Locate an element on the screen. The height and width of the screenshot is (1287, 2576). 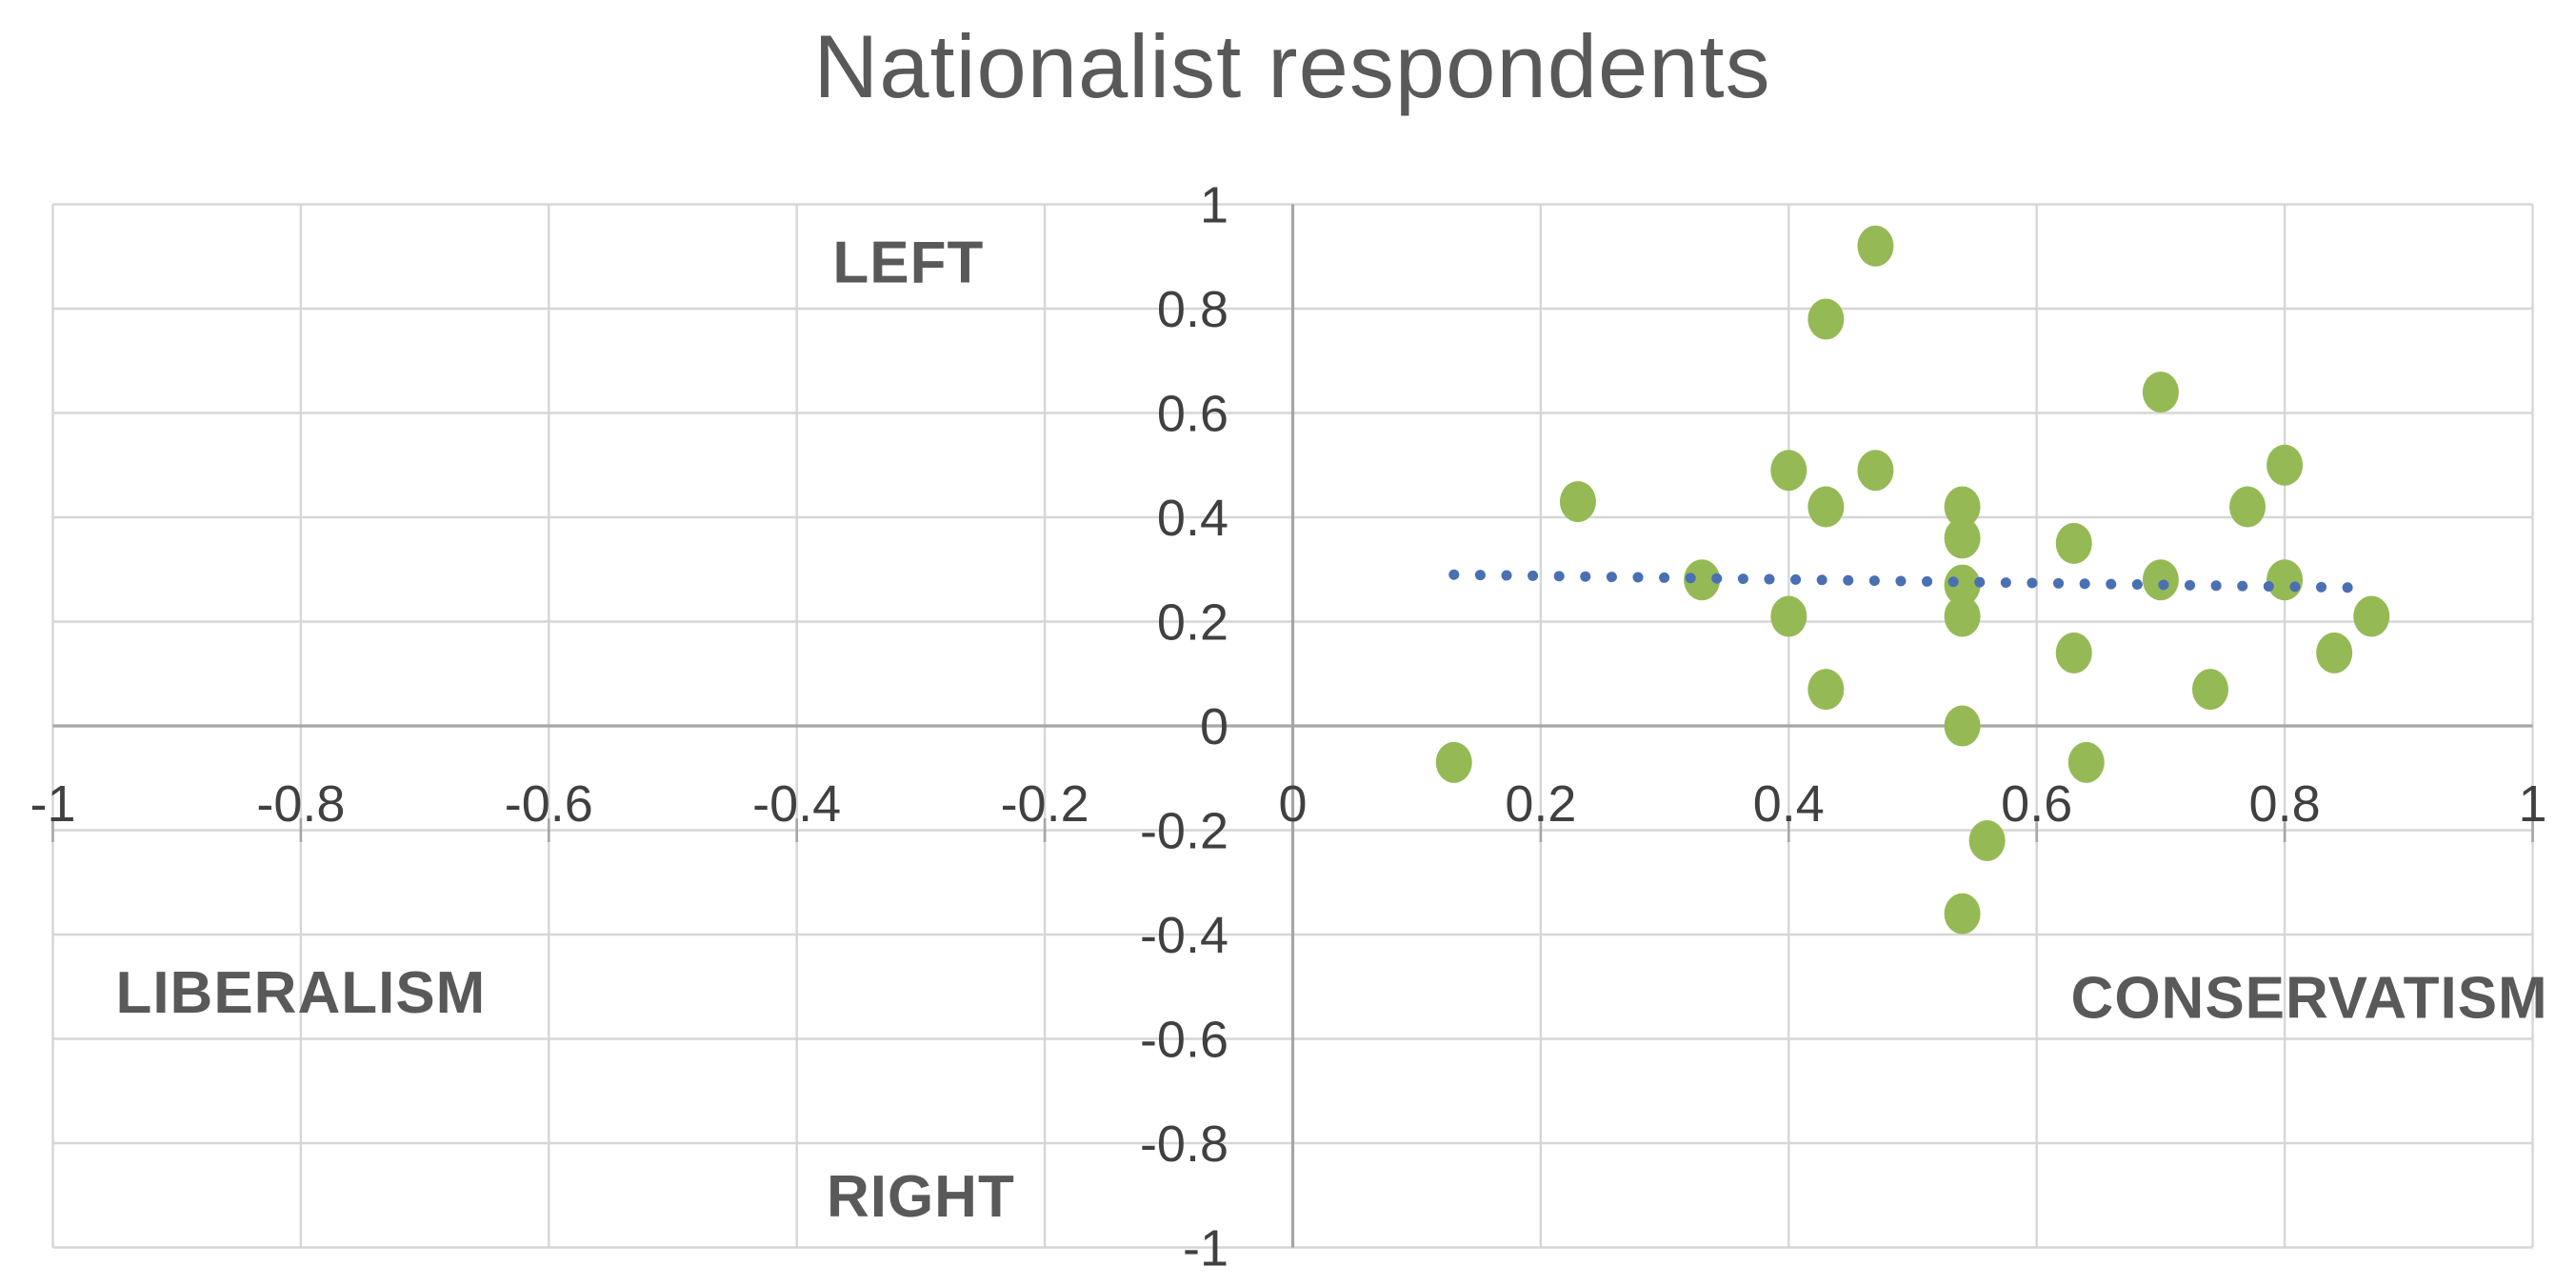
x-axis-tick-label: -0.2 is located at coordinates (1045, 804).